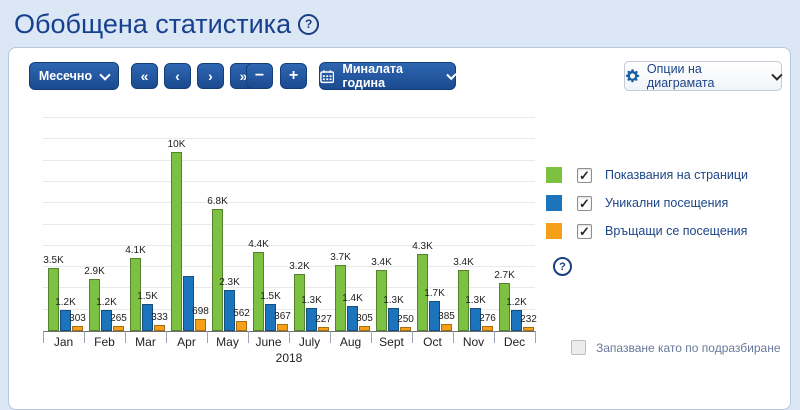 The width and height of the screenshot is (800, 410). I want to click on bar-apr-s1, so click(188, 303).